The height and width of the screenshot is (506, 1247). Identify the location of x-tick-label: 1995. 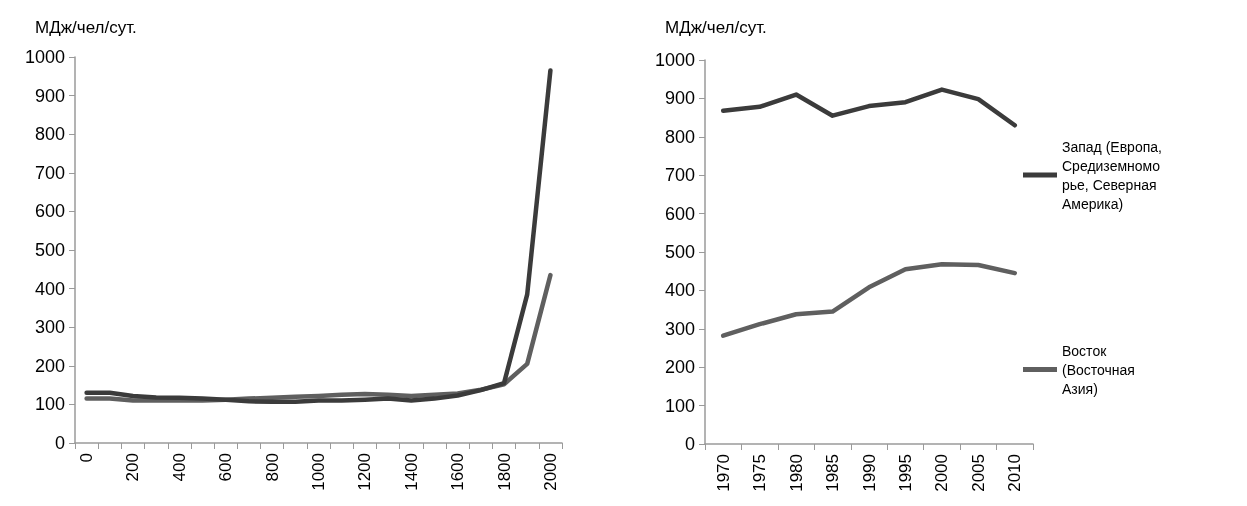
(905, 473).